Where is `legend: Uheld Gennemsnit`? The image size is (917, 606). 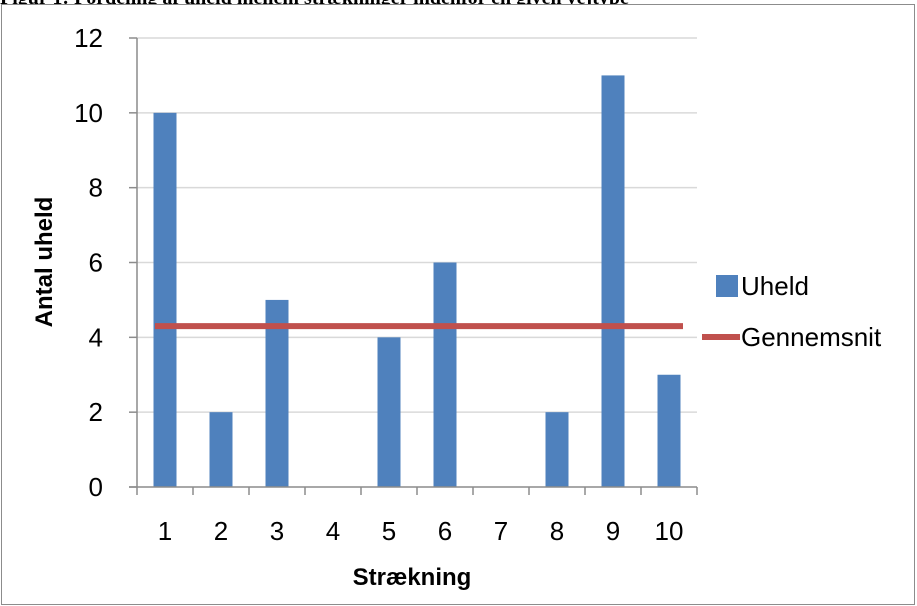 legend: Uheld Gennemsnit is located at coordinates (792, 311).